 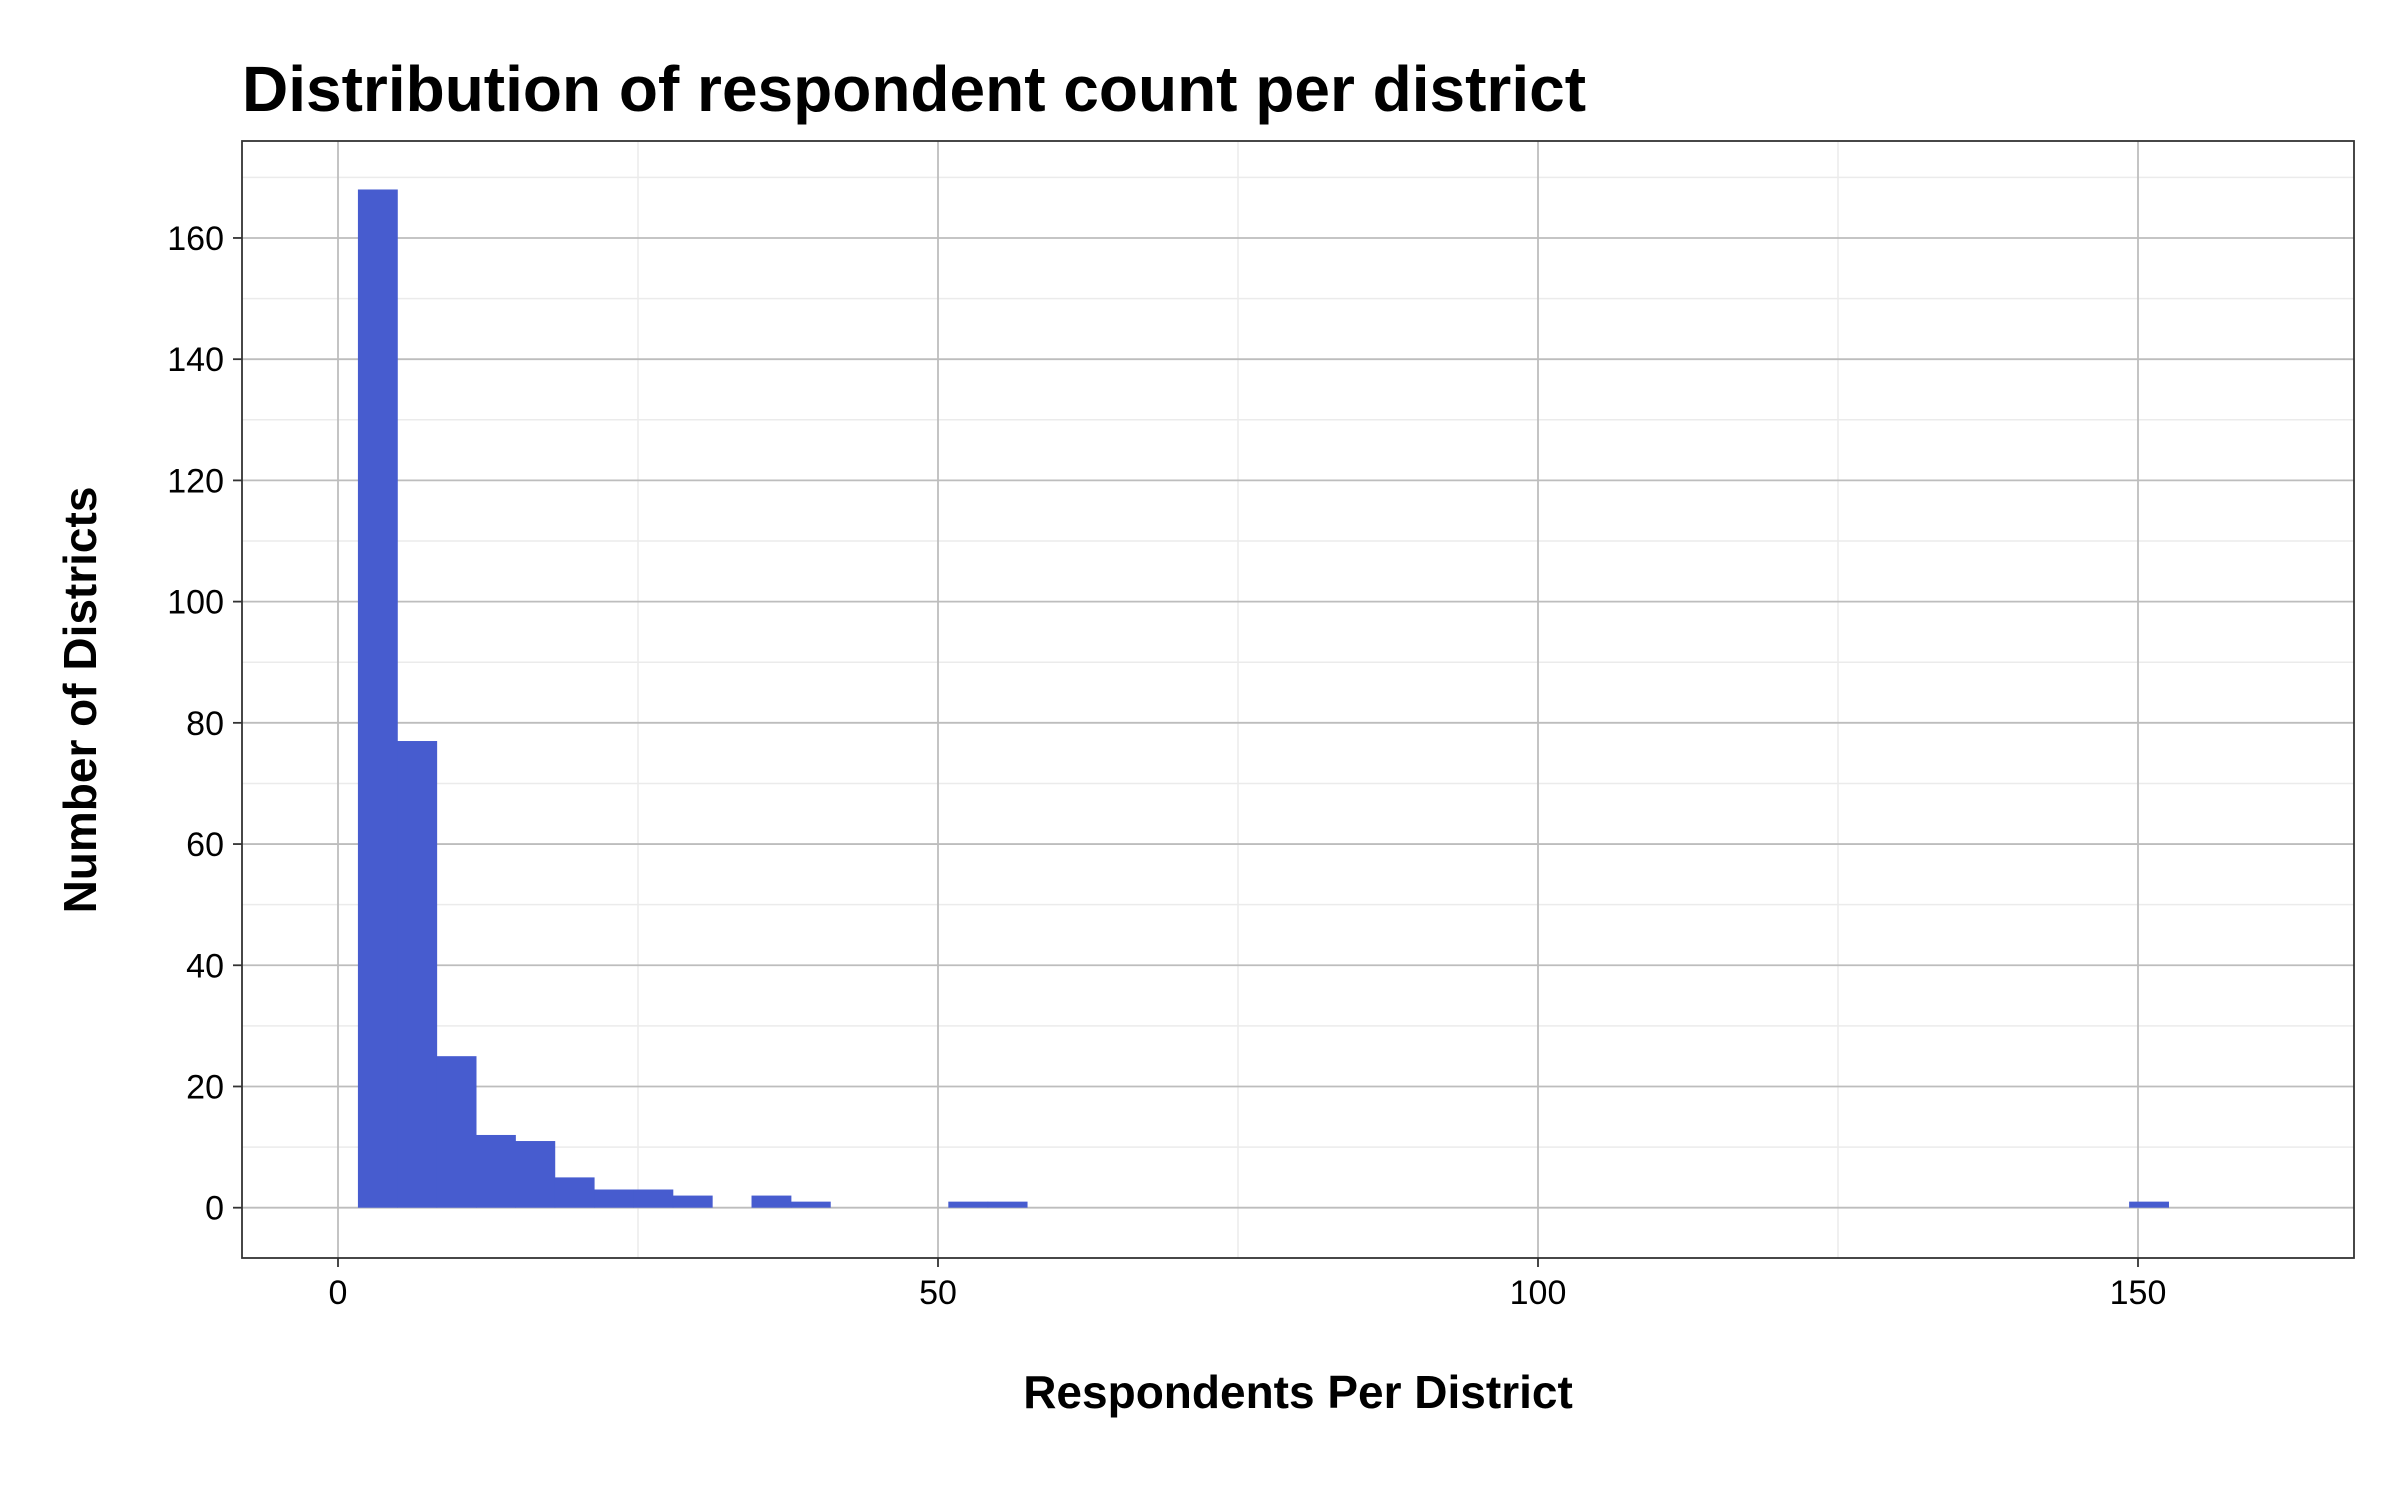 What do you see at coordinates (1298, 1392) in the screenshot?
I see `x-axis-label: Respondents Per District` at bounding box center [1298, 1392].